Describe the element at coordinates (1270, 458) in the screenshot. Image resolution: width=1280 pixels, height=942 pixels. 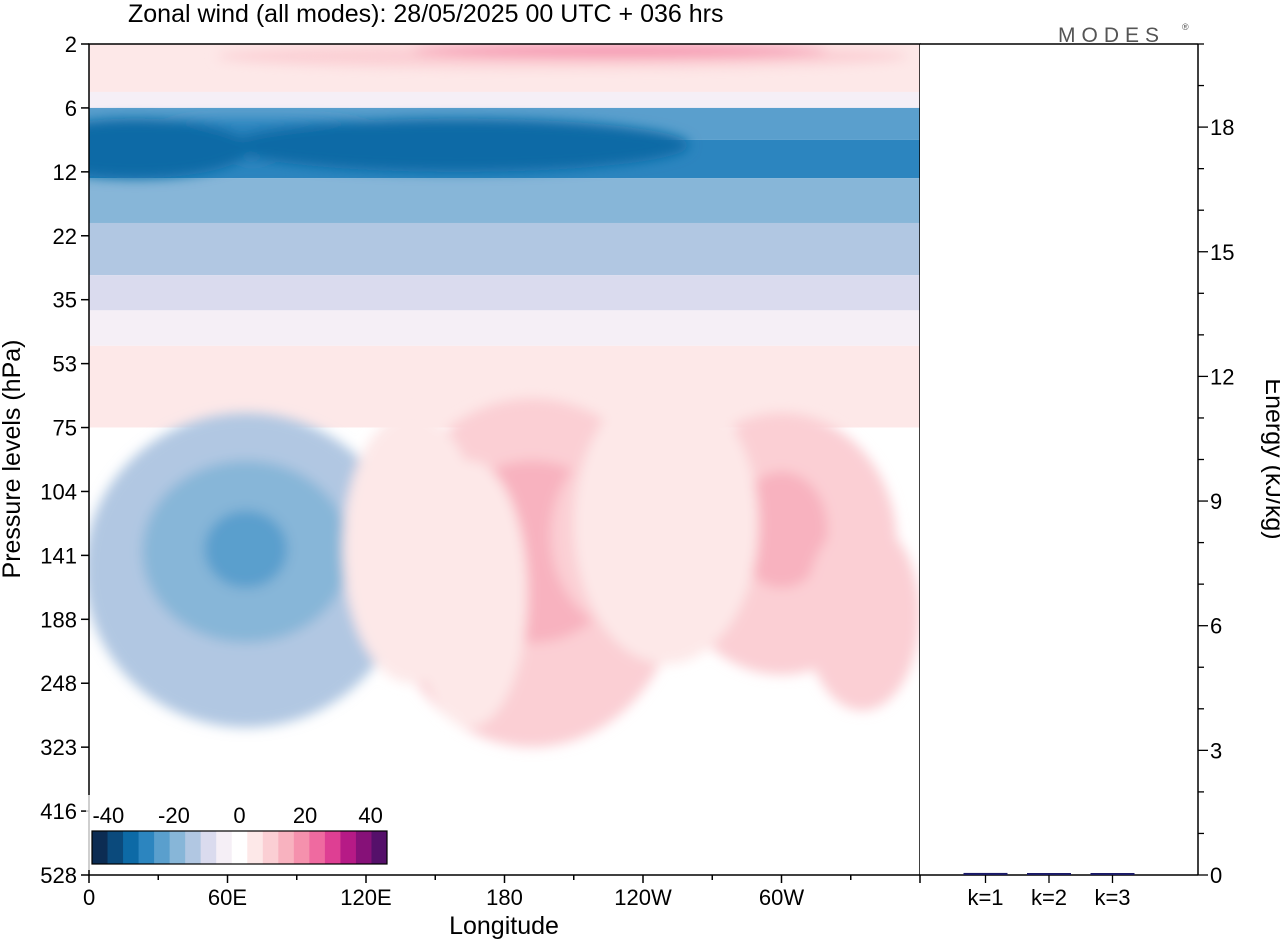
I see `energy-axis-label: Energy (kJ/kg)` at that location.